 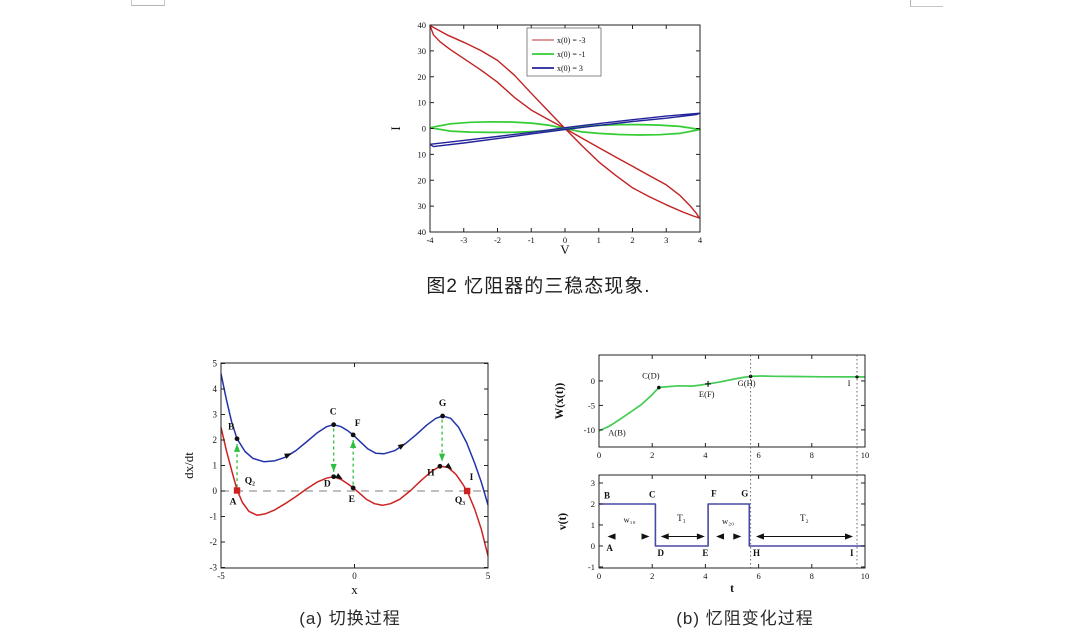 I want to click on svg-text: V, so click(x=565, y=249).